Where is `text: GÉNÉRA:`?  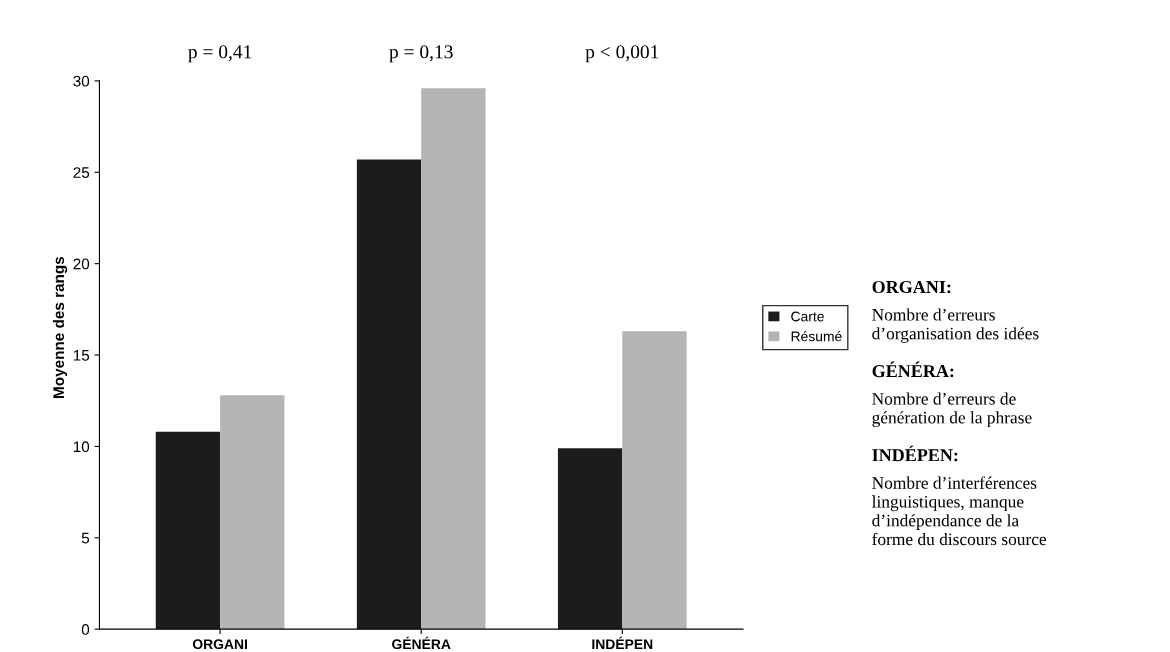
text: GÉNÉRA: is located at coordinates (913, 369).